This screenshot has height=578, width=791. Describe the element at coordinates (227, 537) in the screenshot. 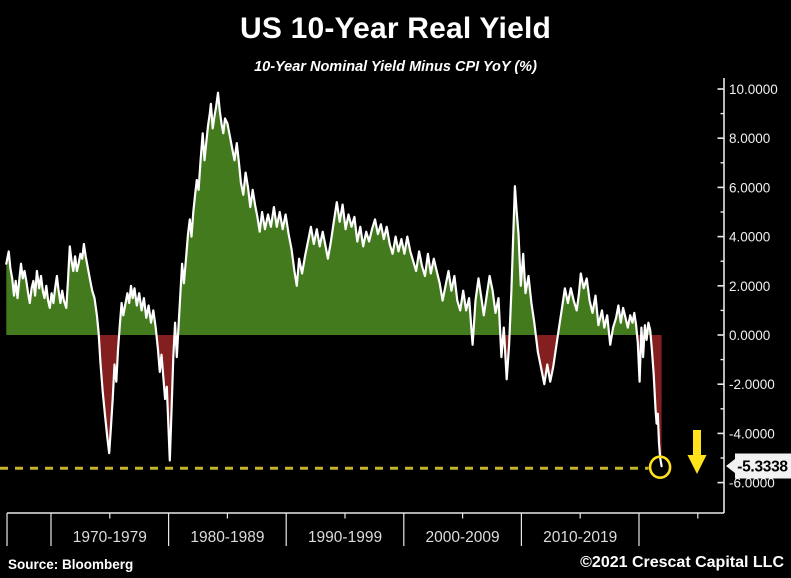

I see `decade-label: 1980-1989` at that location.